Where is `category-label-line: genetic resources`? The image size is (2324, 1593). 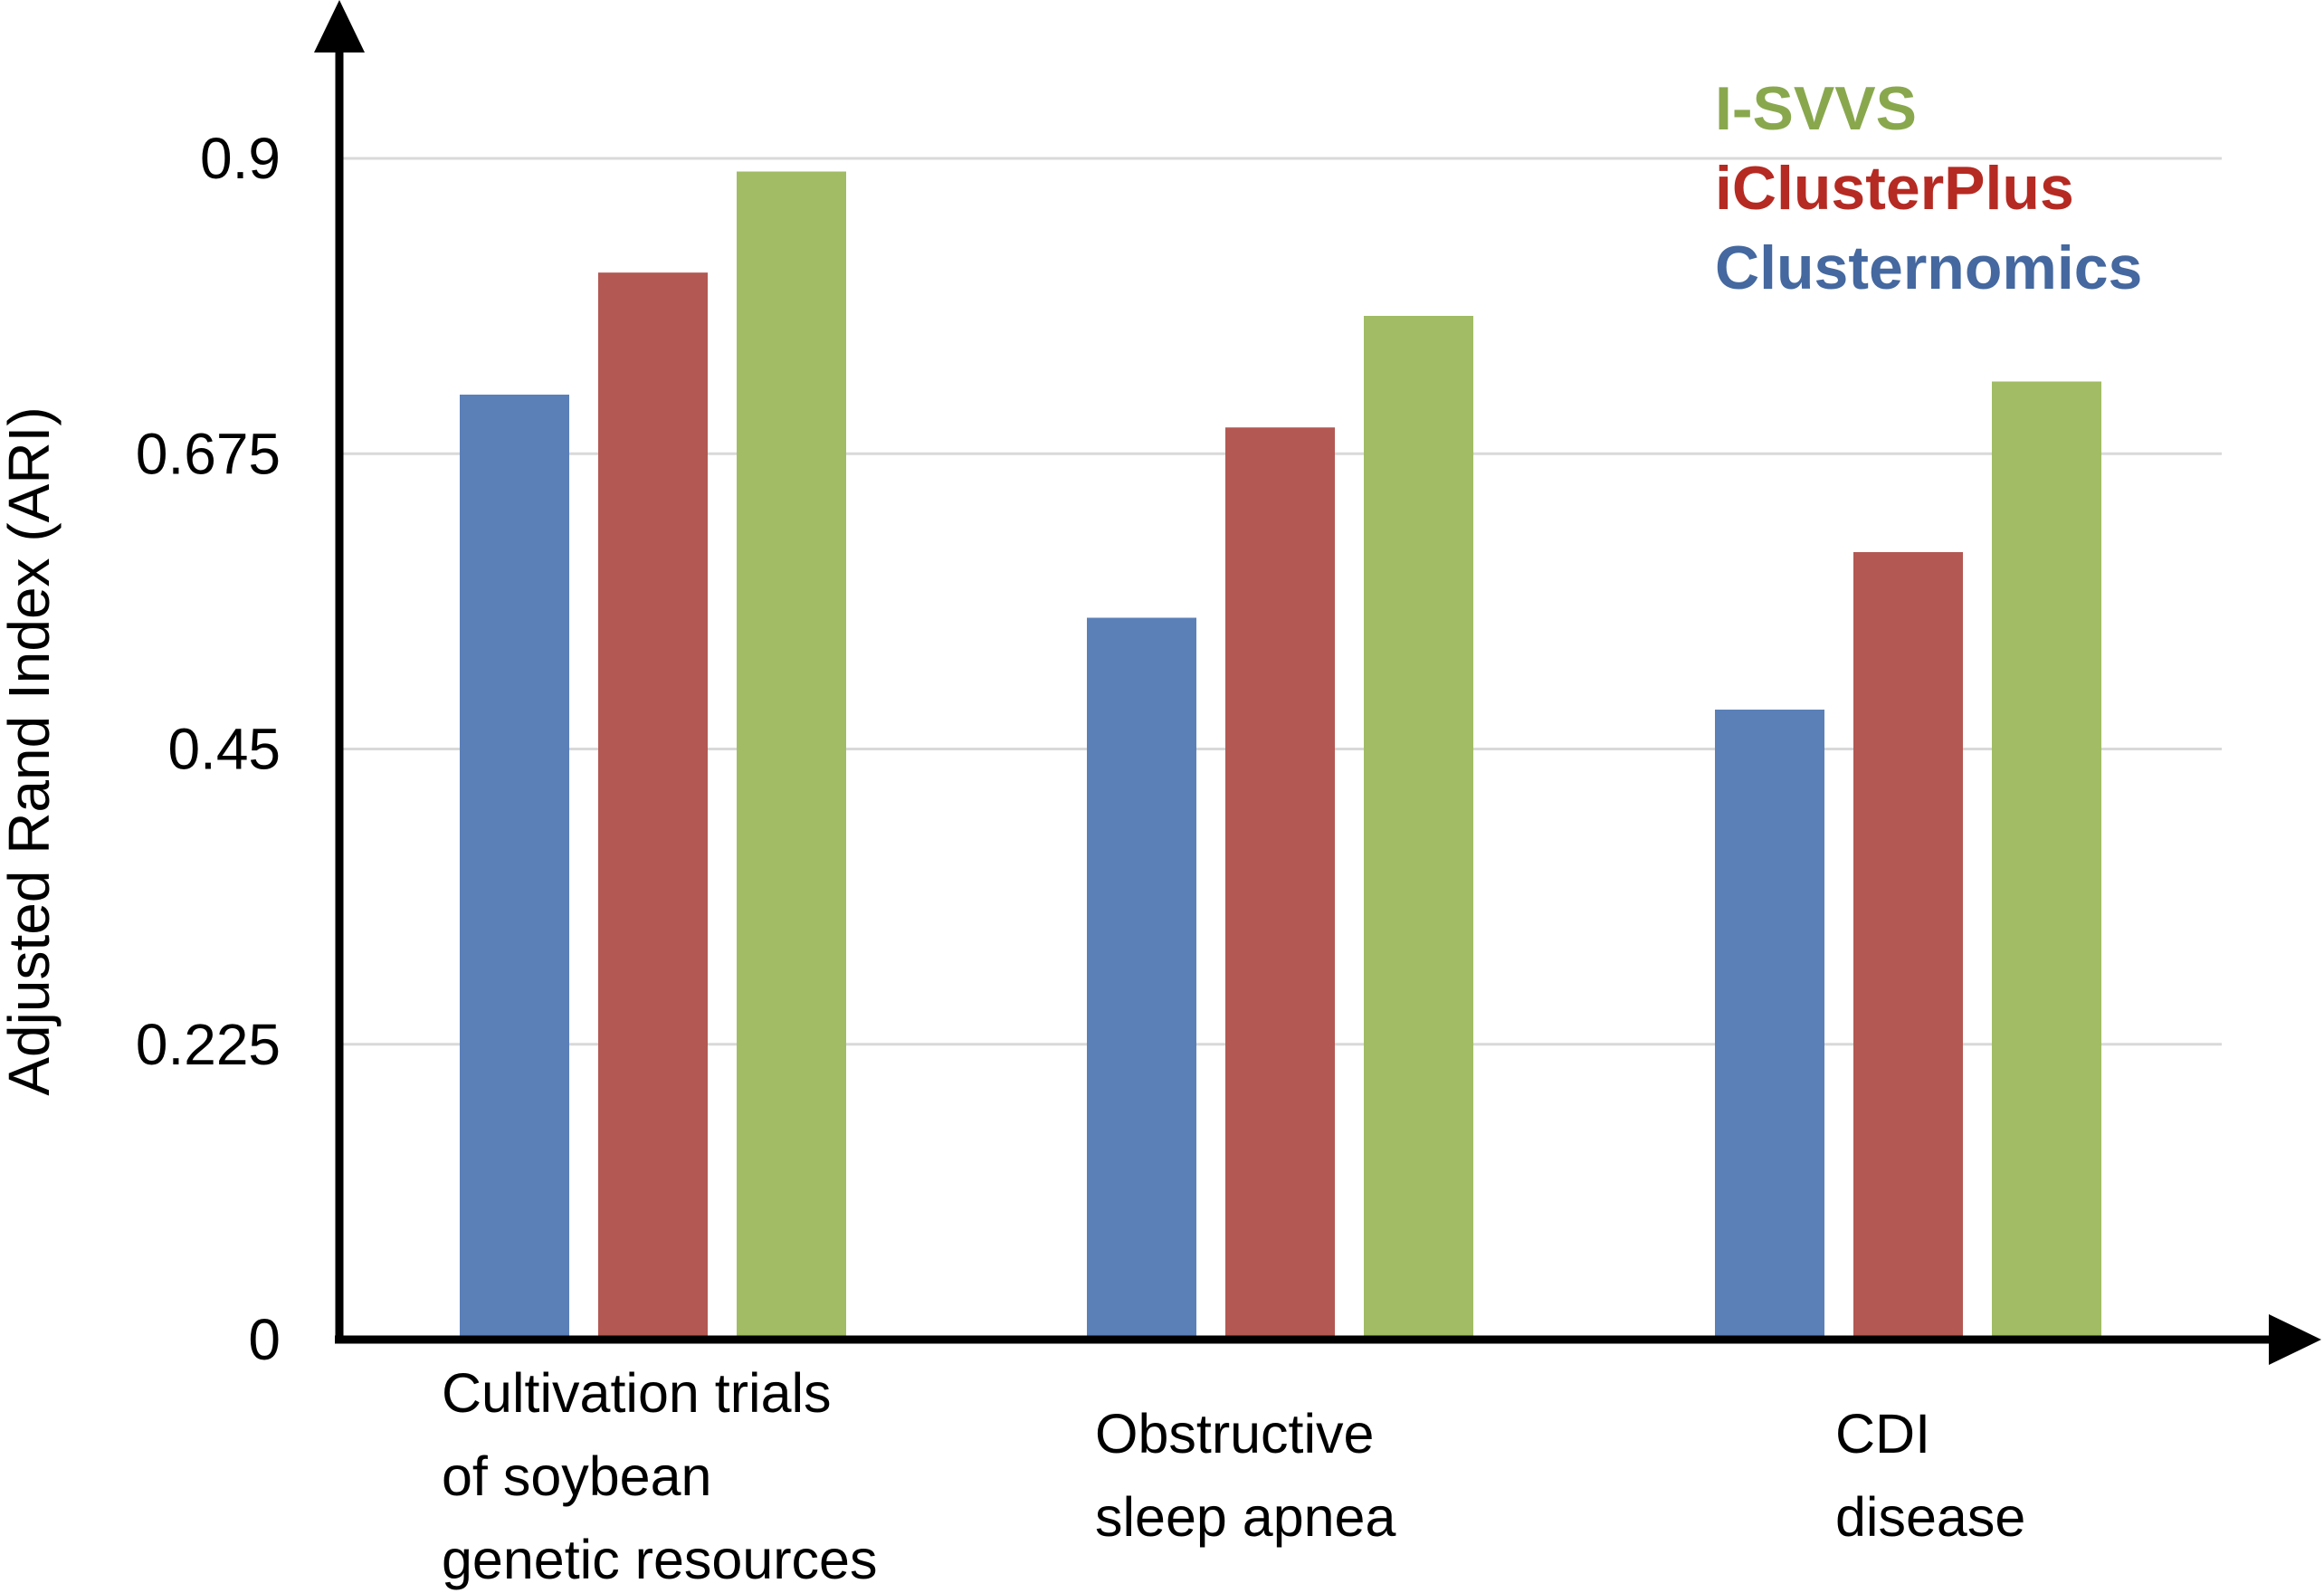 category-label-line: genetic resources is located at coordinates (660, 1559).